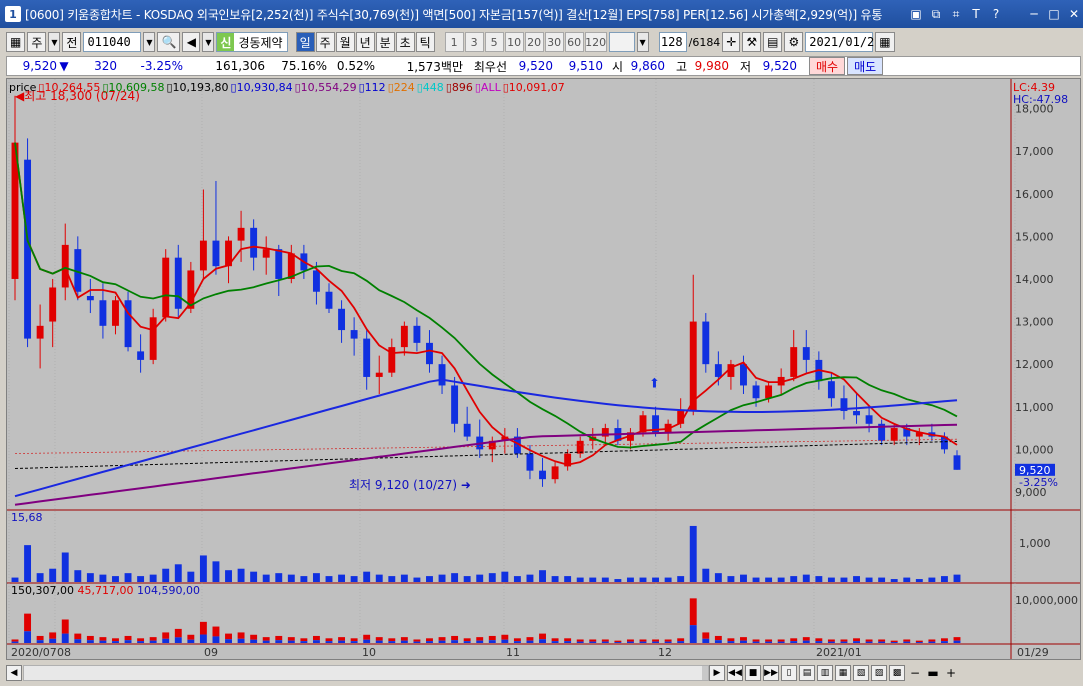 This screenshot has height=686, width=1083. I want to click on help-icon: ?, so click(996, 14).